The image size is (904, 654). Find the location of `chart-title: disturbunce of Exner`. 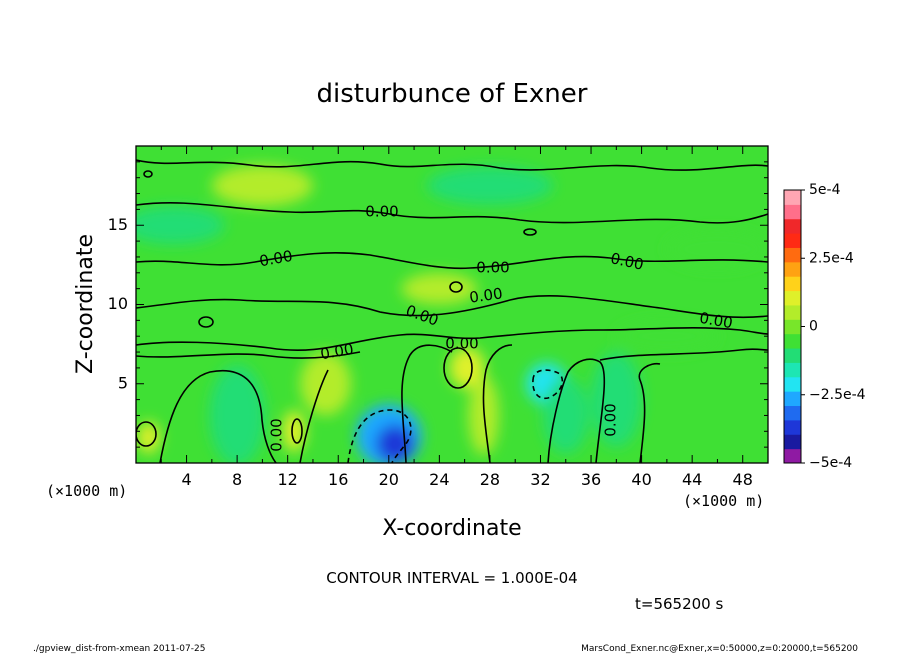

chart-title: disturbunce of Exner is located at coordinates (452, 94).